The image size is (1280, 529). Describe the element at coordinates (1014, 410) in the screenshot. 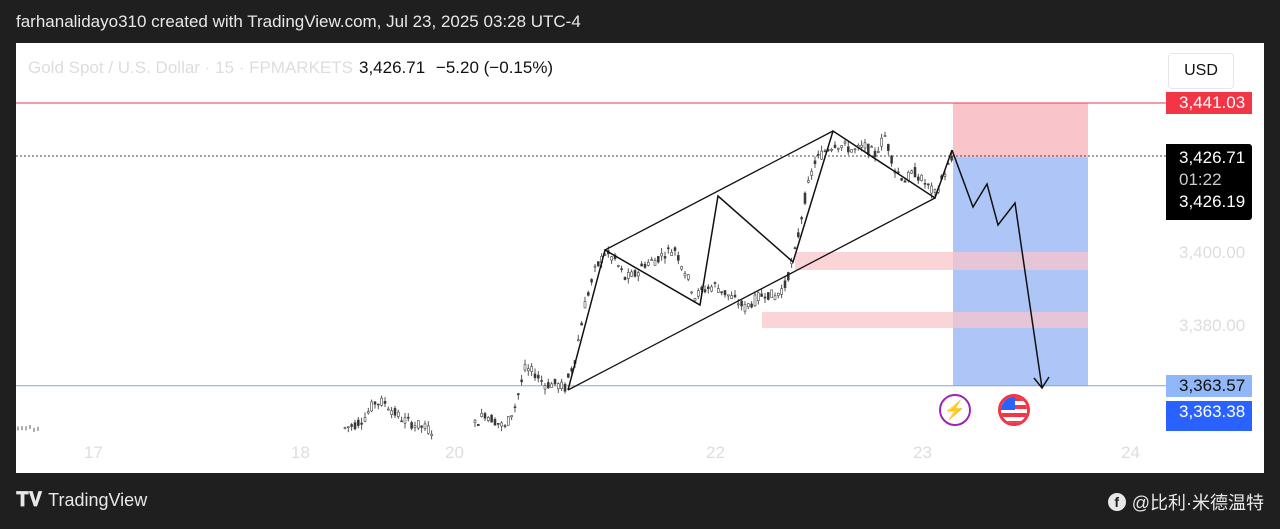

I see `us-flag-icon` at that location.